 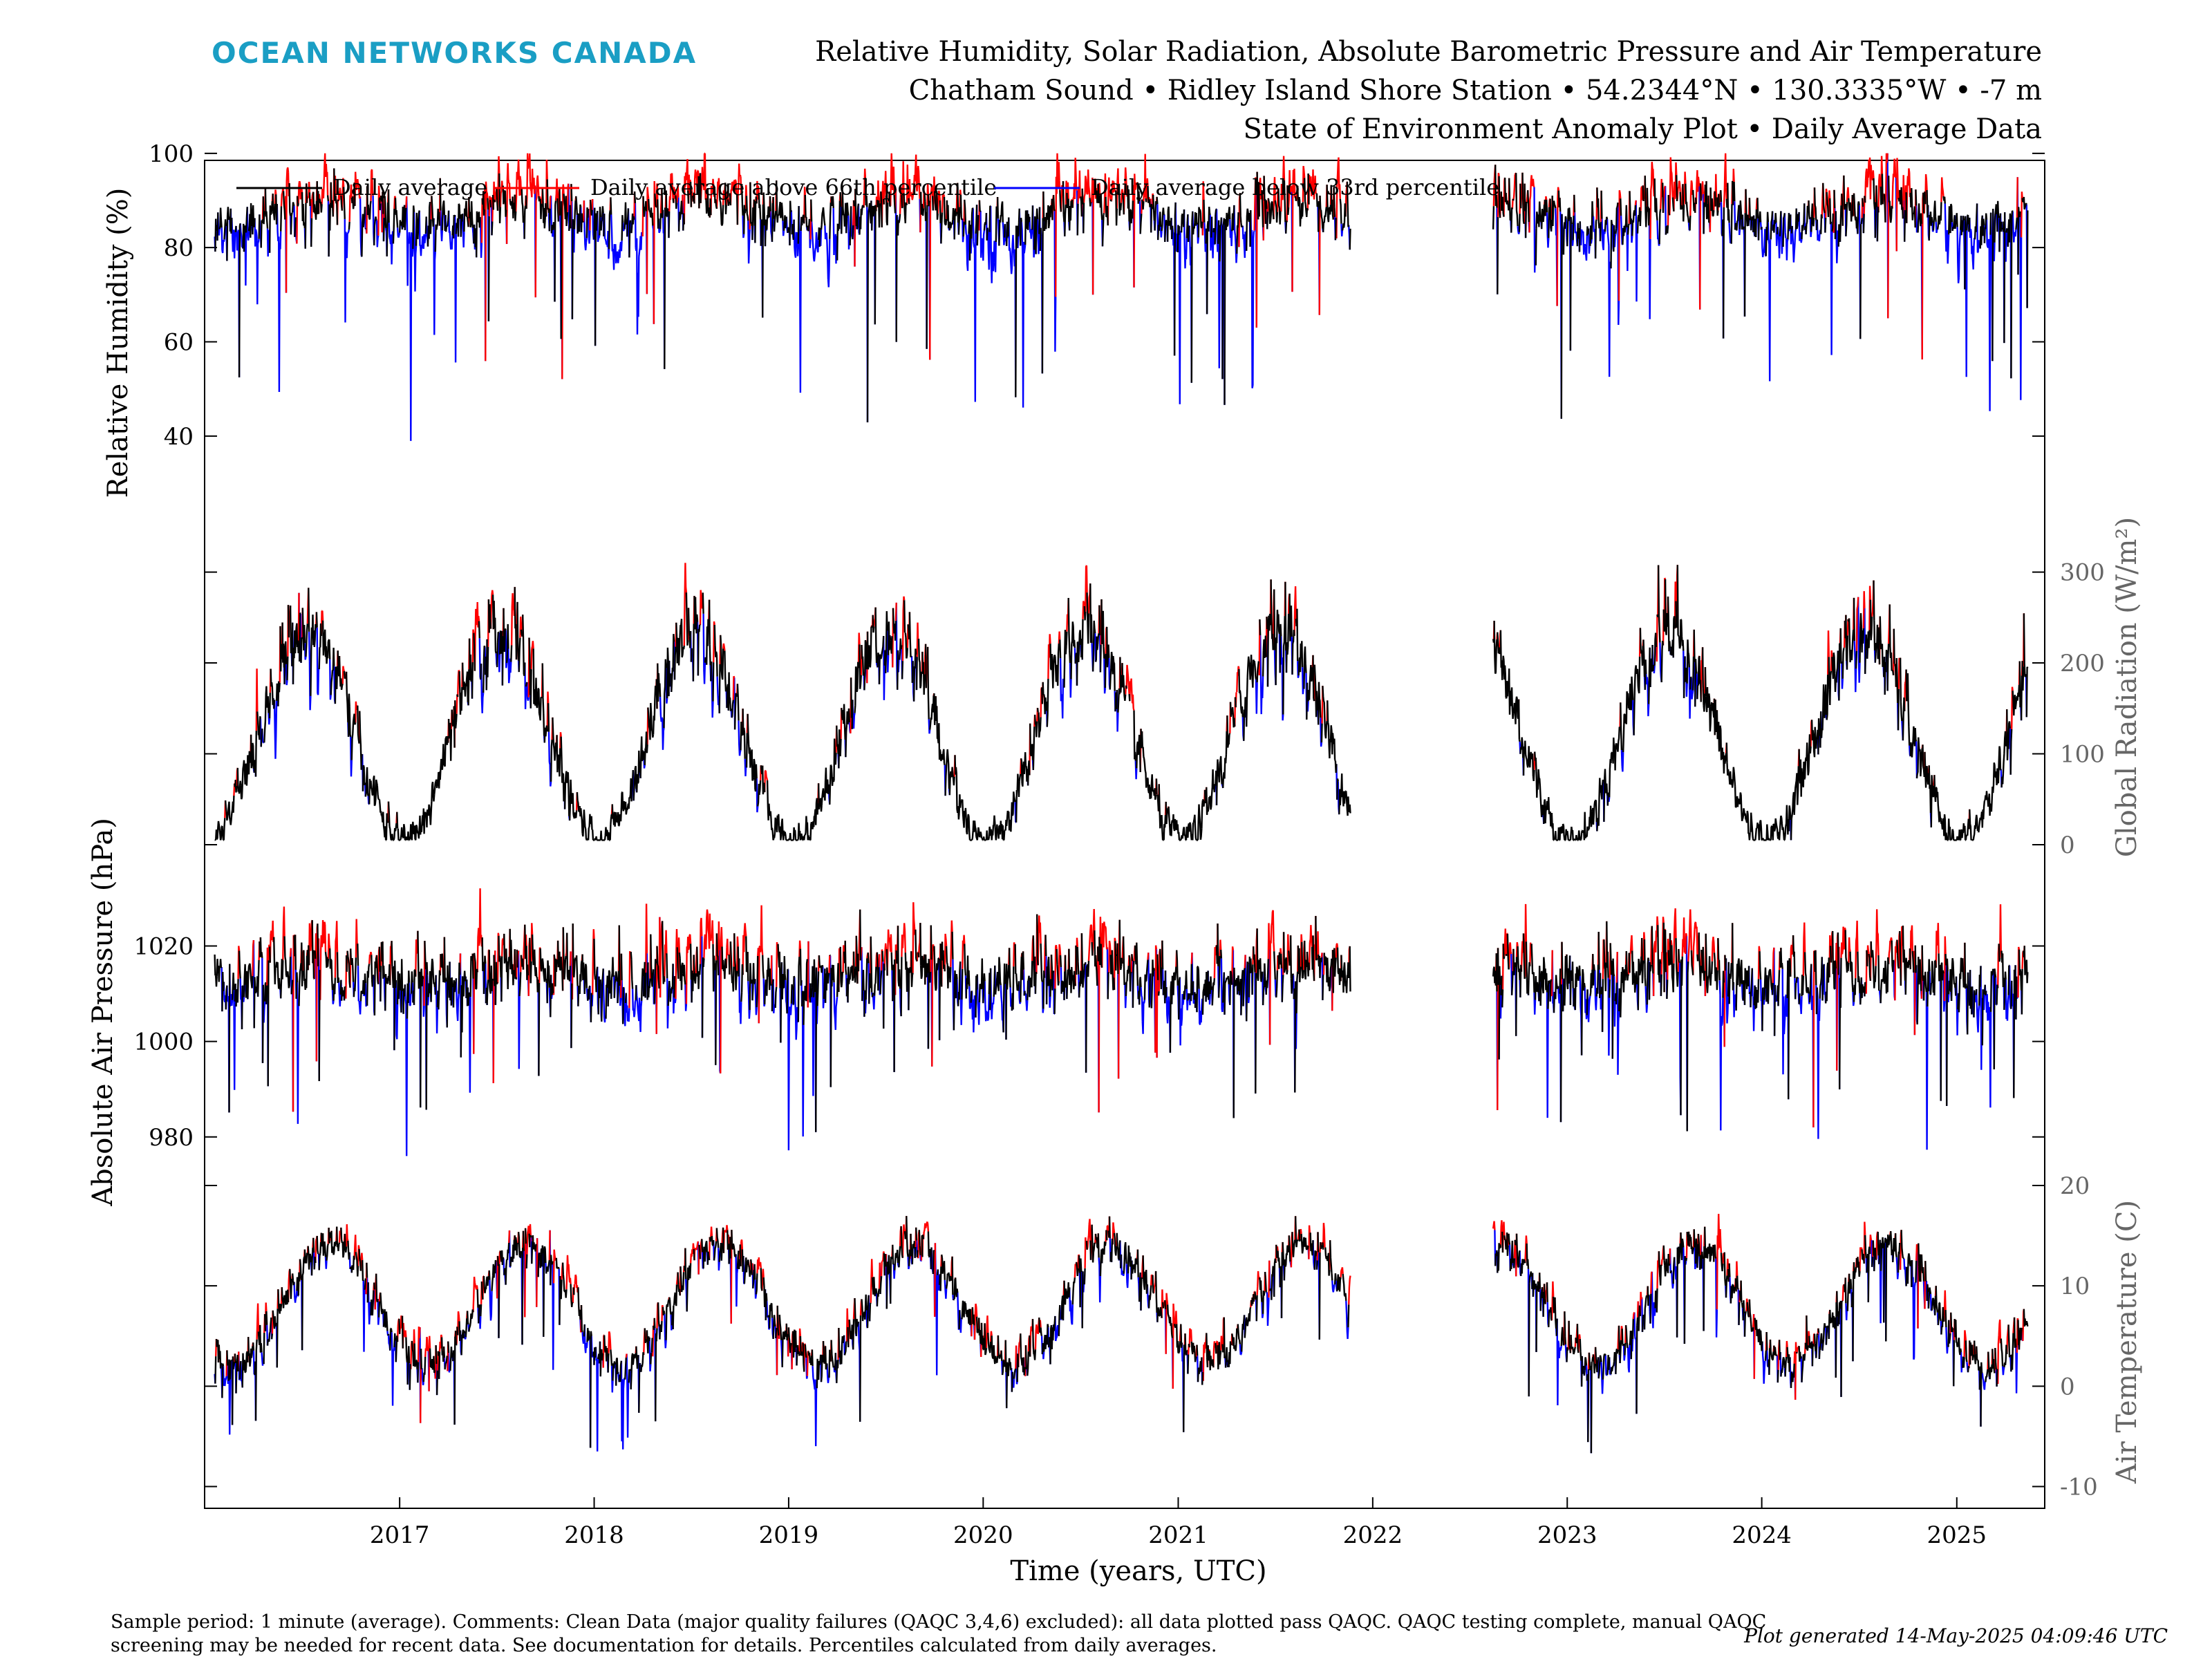 I want to click on y-tick-label-air-temperature-20: 20, so click(x=2075, y=1186).